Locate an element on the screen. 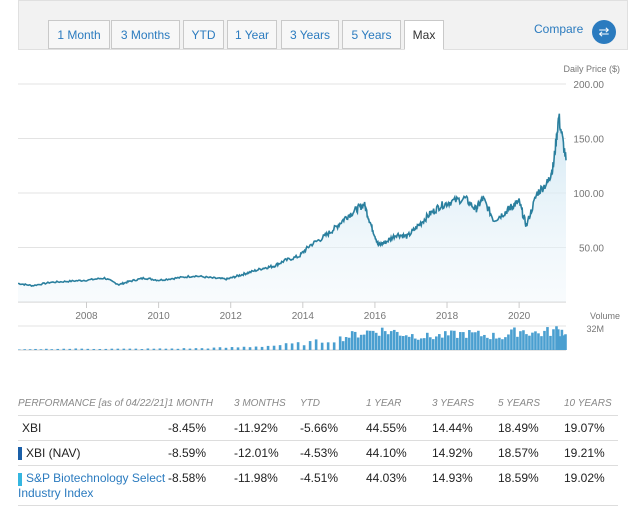 The image size is (632, 512). tab-1-year: 1 Year is located at coordinates (252, 34).